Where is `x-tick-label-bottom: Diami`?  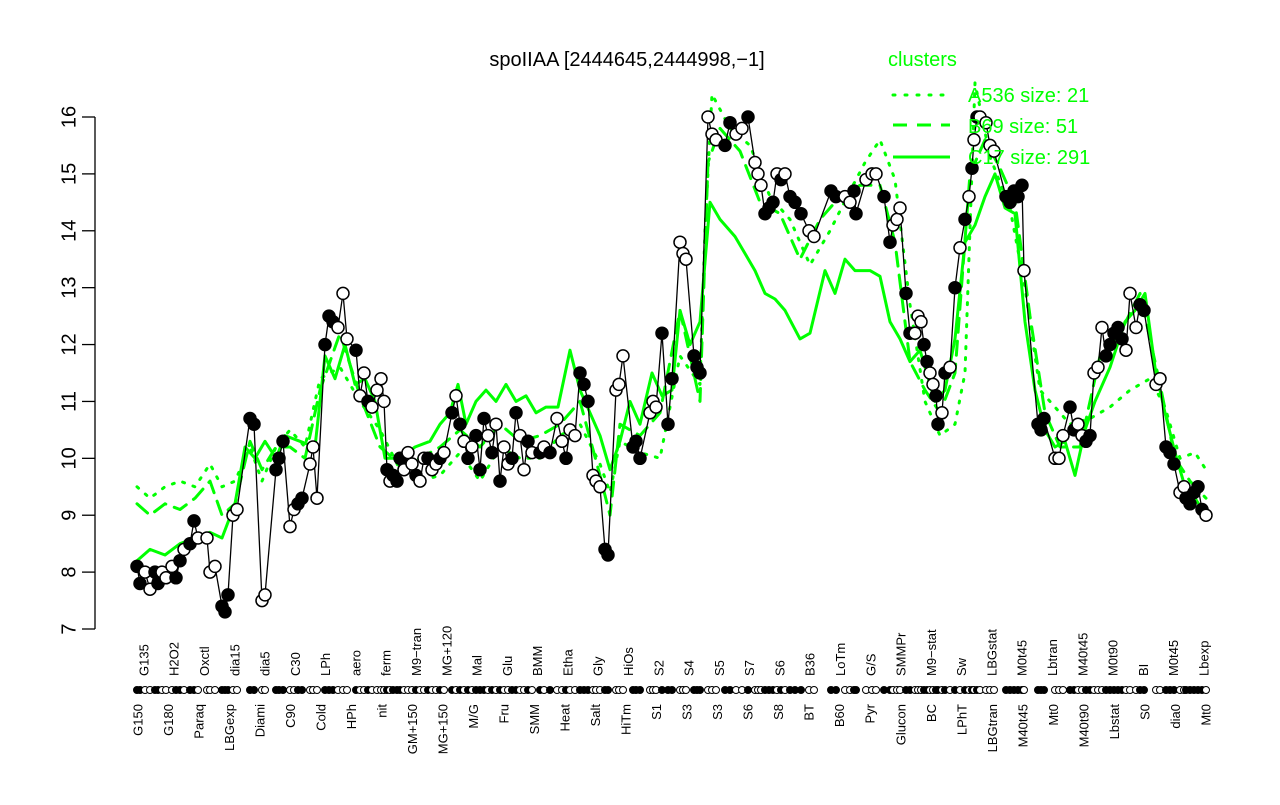
x-tick-label-bottom: Diami is located at coordinates (260, 720).